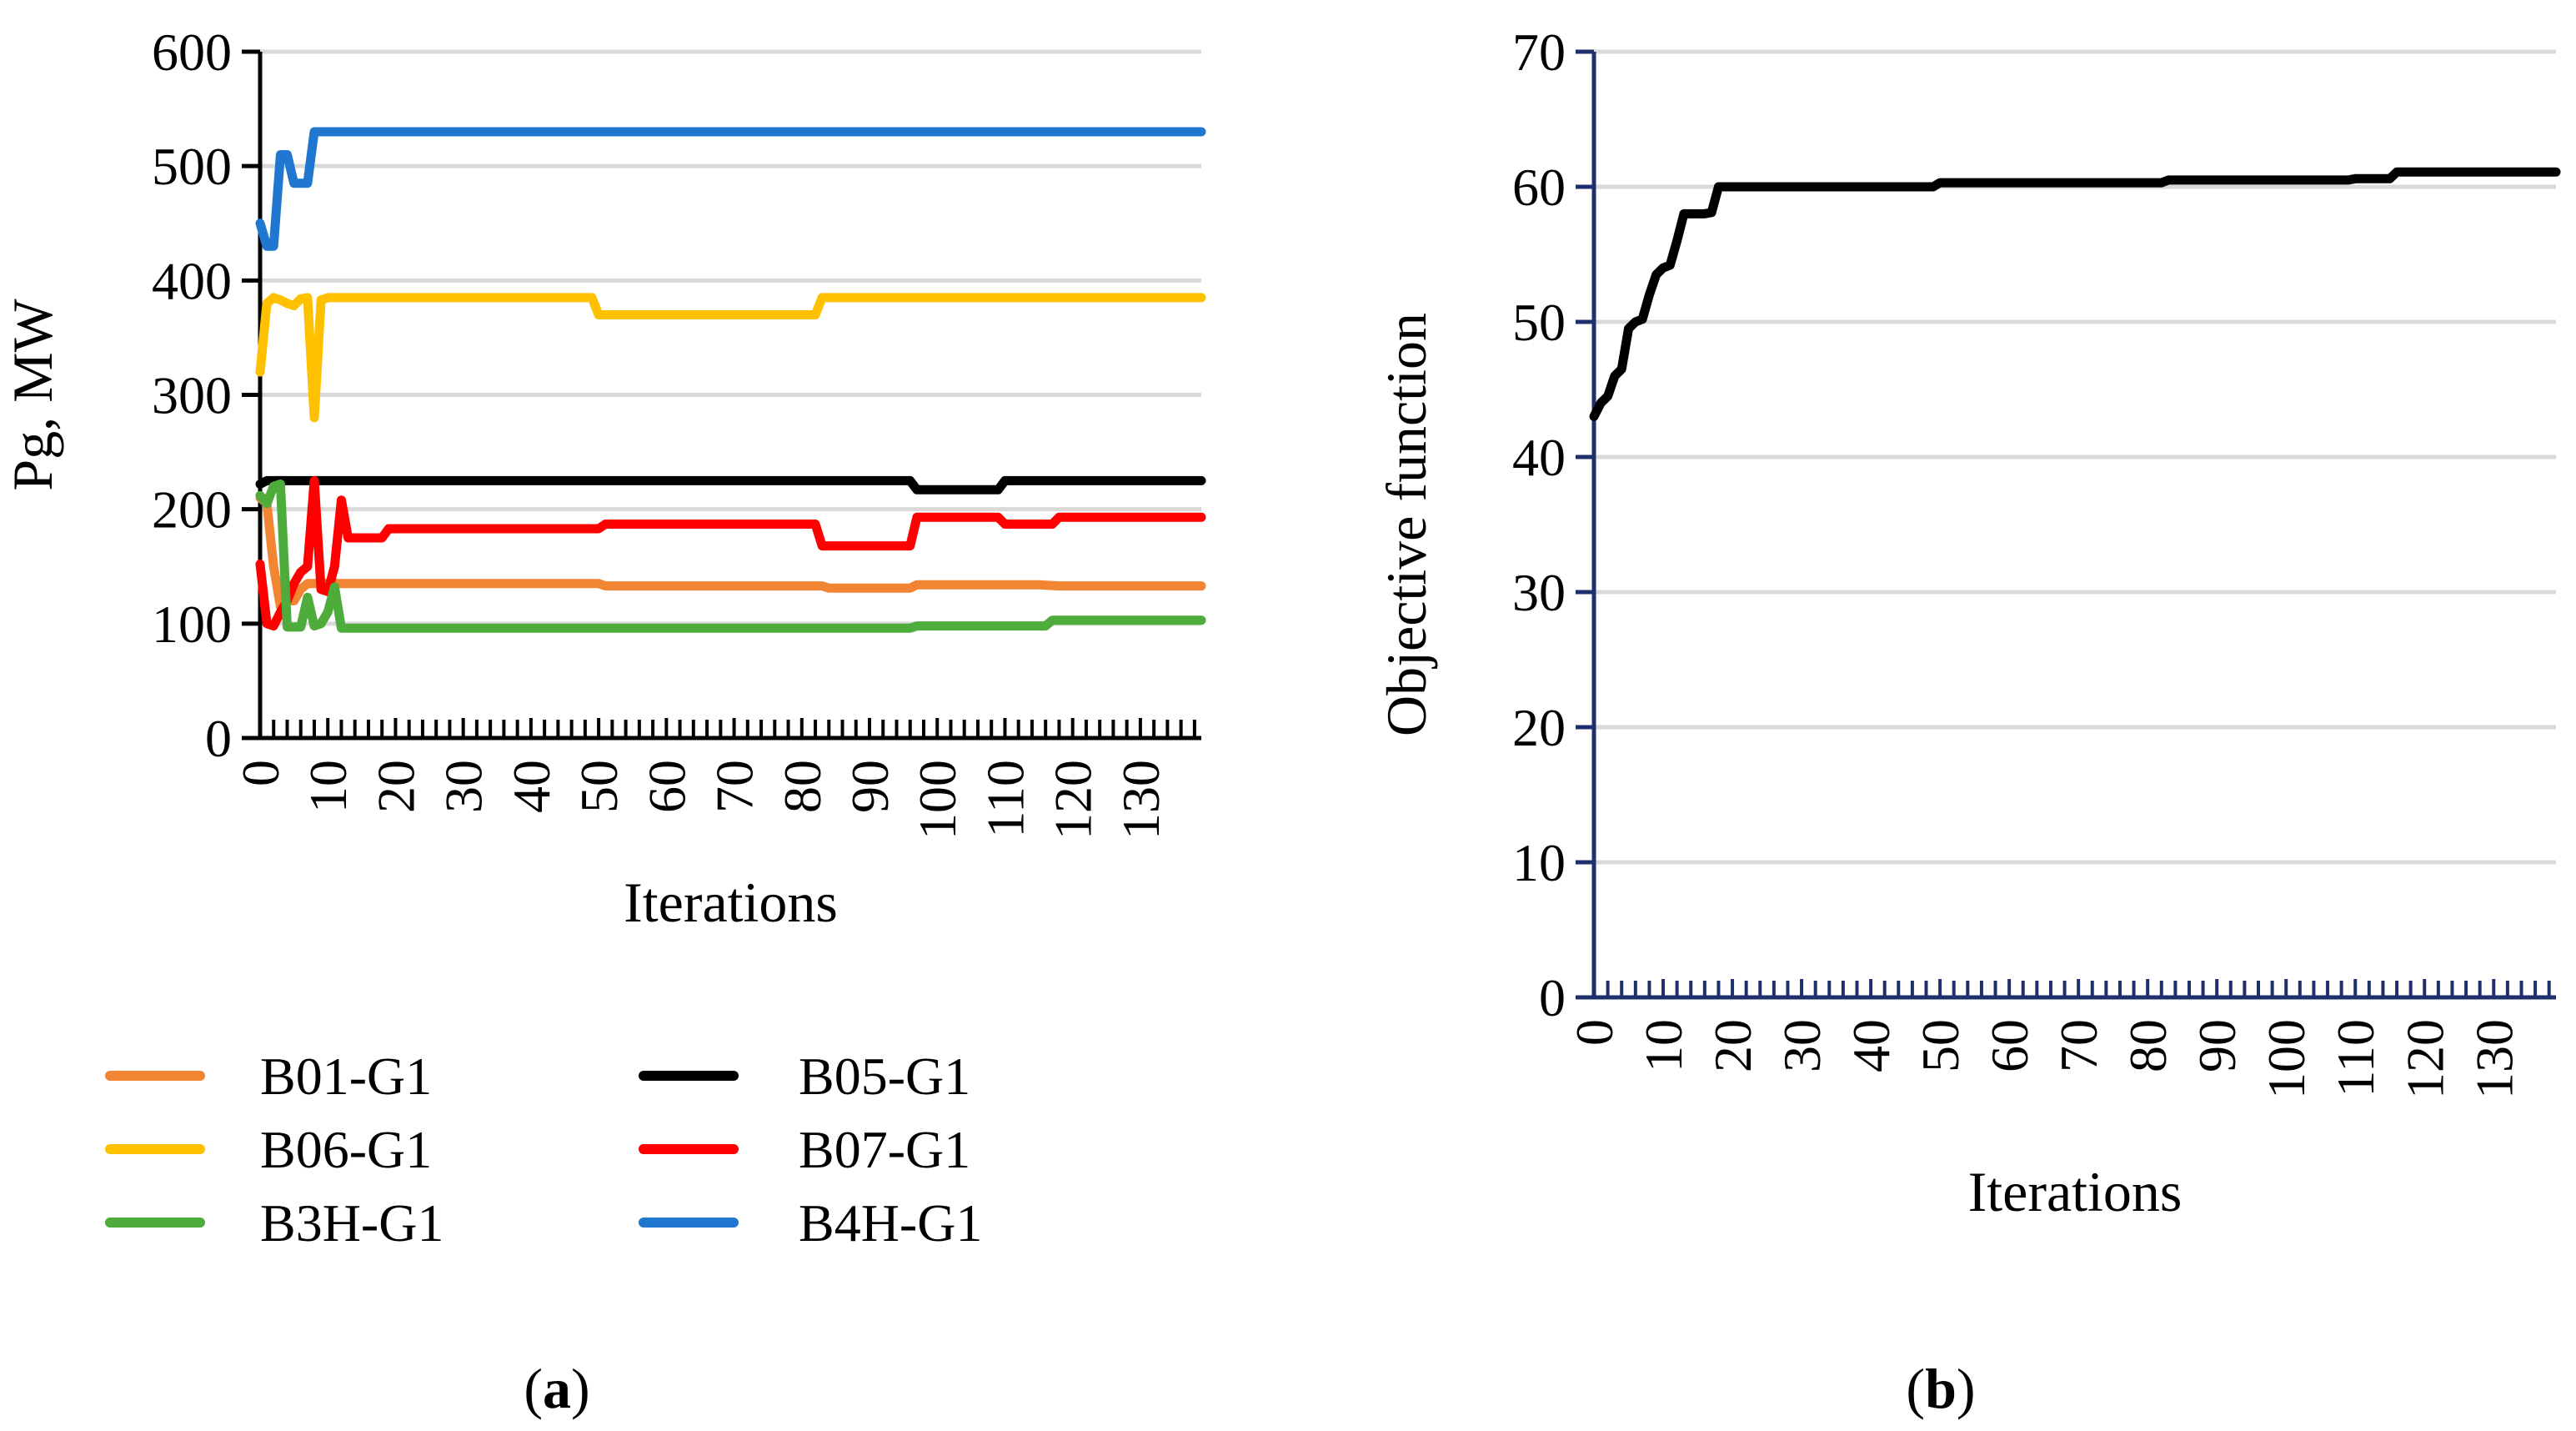 The width and height of the screenshot is (2576, 1431). What do you see at coordinates (1539, 53) in the screenshot?
I see `y-tick-label-70: 70` at bounding box center [1539, 53].